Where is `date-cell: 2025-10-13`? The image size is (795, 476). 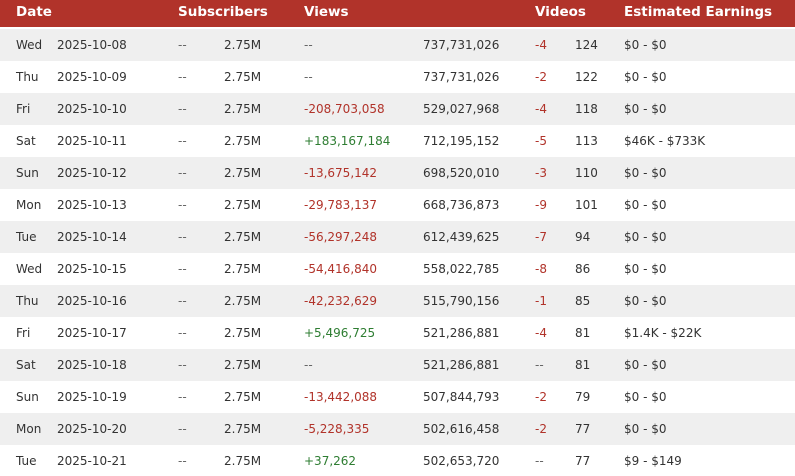
date-cell: 2025-10-13 is located at coordinates (92, 205).